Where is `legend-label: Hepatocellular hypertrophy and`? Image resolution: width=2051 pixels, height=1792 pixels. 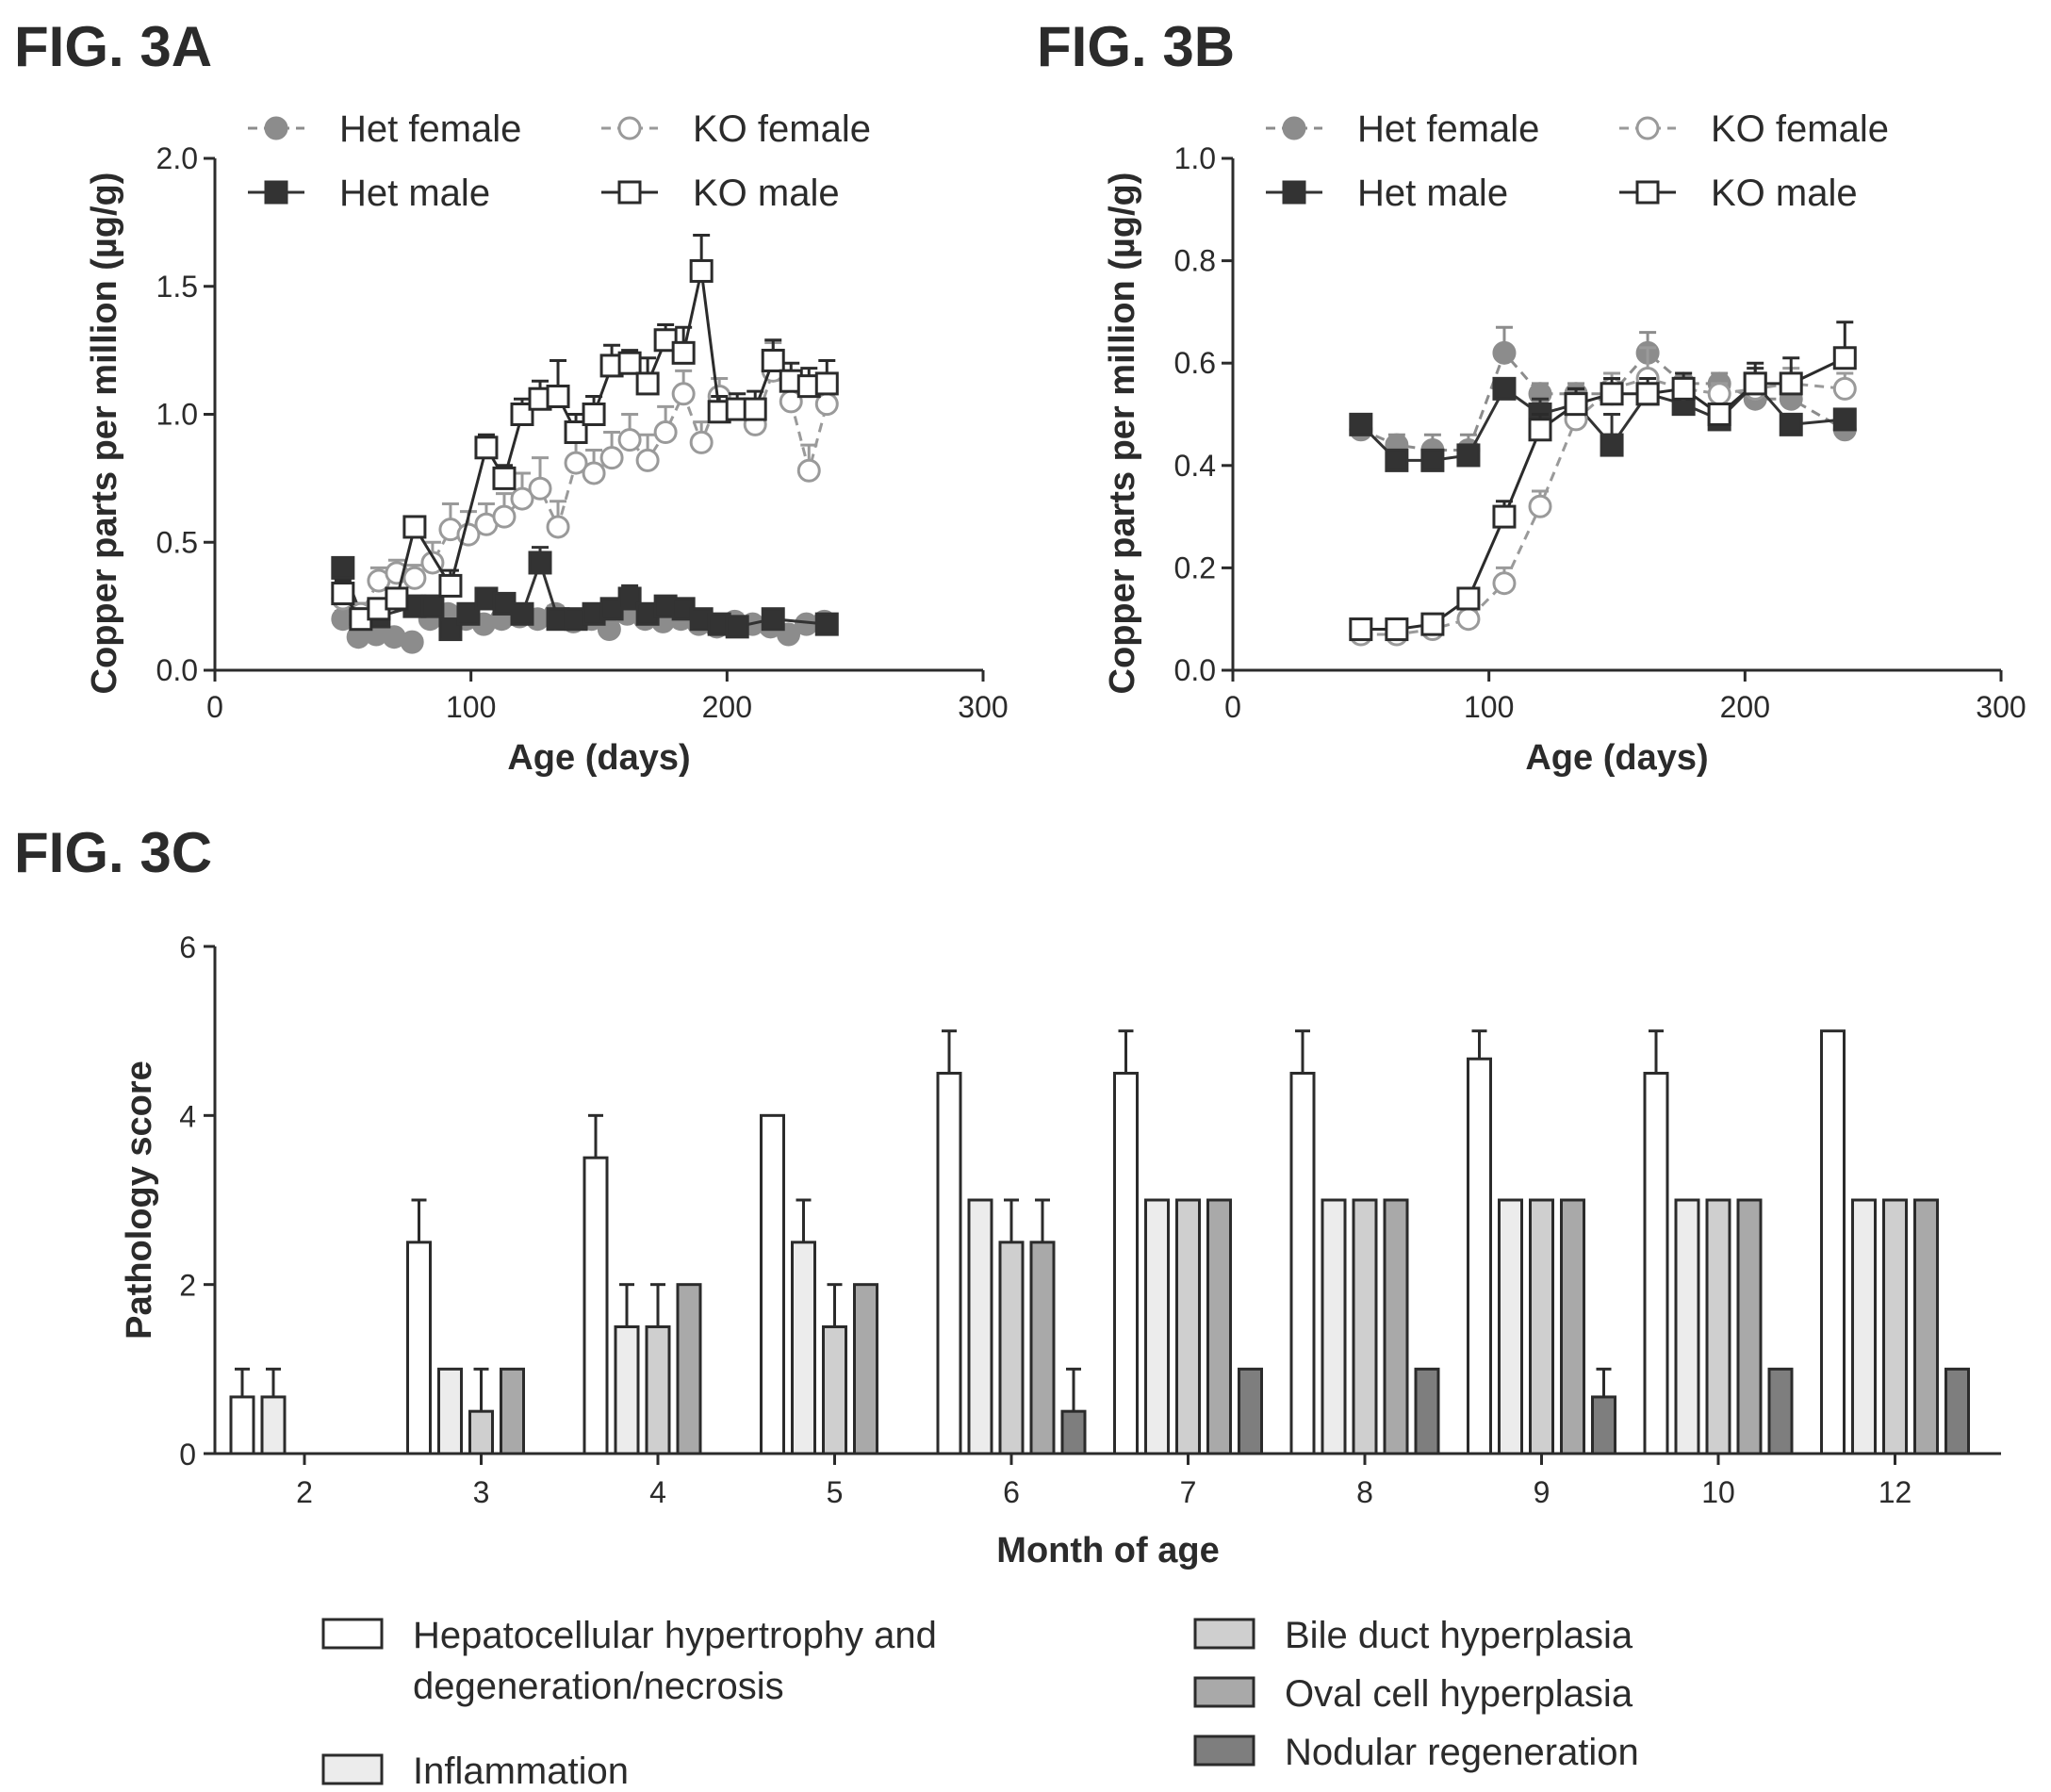
legend-label: Hepatocellular hypertrophy and is located at coordinates (675, 1635).